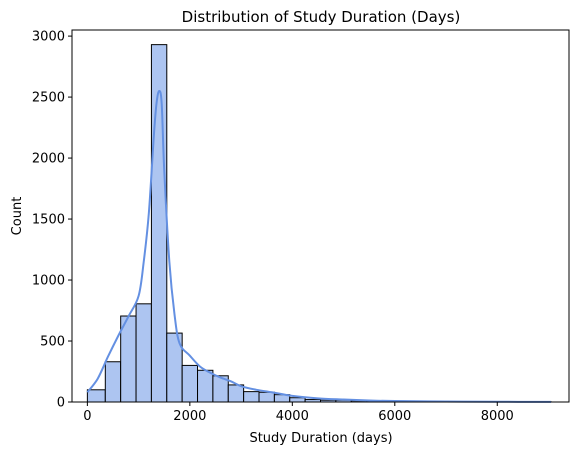 The image size is (580, 455). What do you see at coordinates (321, 17) in the screenshot?
I see `chart-title: Distribution of Study Duration (Days)` at bounding box center [321, 17].